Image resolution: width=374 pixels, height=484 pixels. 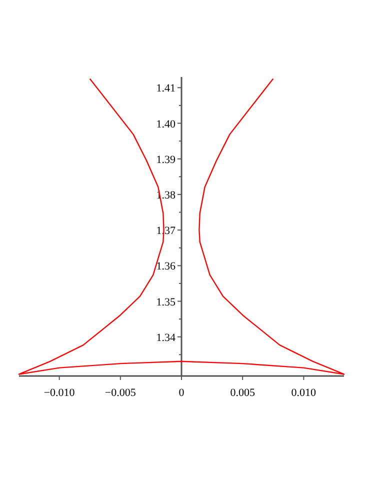 What do you see at coordinates (166, 160) in the screenshot?
I see `y-tick-label: 1.39` at bounding box center [166, 160].